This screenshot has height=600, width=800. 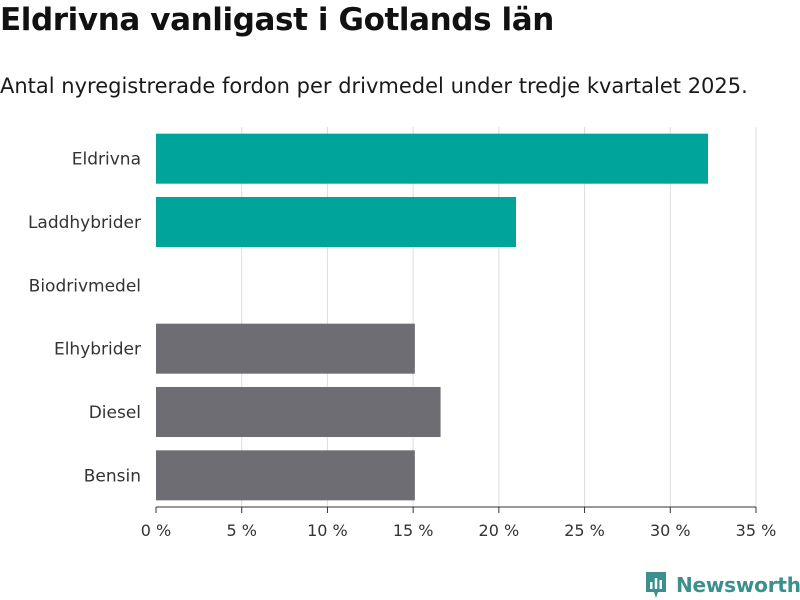 I want to click on bar-bensin, so click(x=285, y=475).